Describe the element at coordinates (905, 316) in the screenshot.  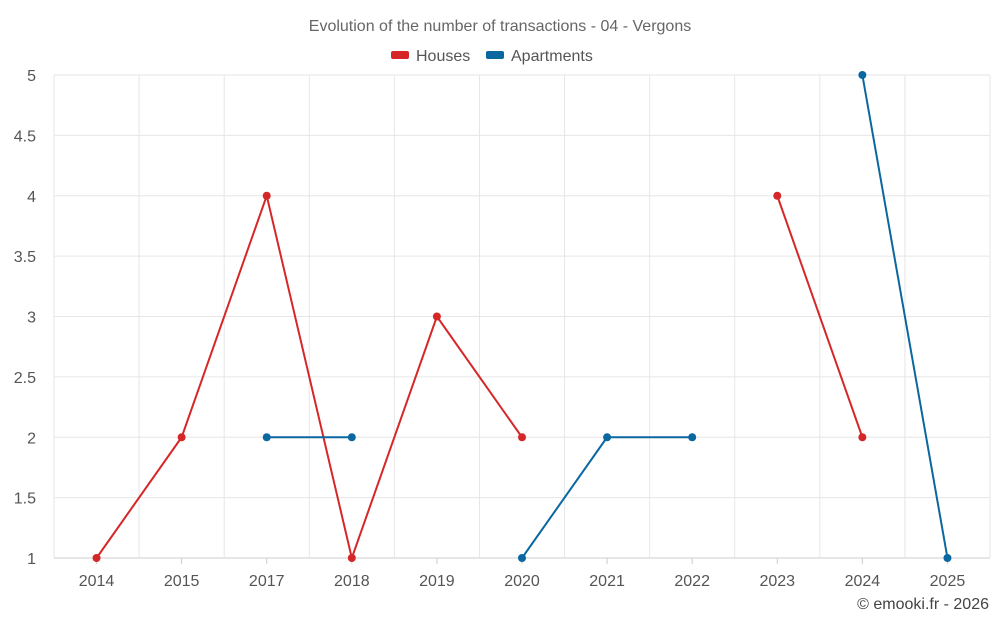
I see `series-line-apartments` at that location.